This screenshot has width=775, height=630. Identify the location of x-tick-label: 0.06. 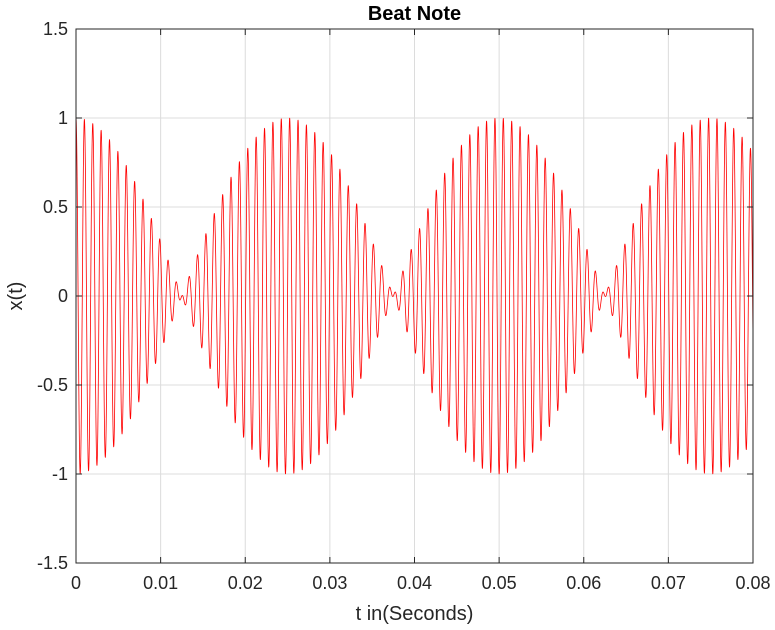
(583, 583).